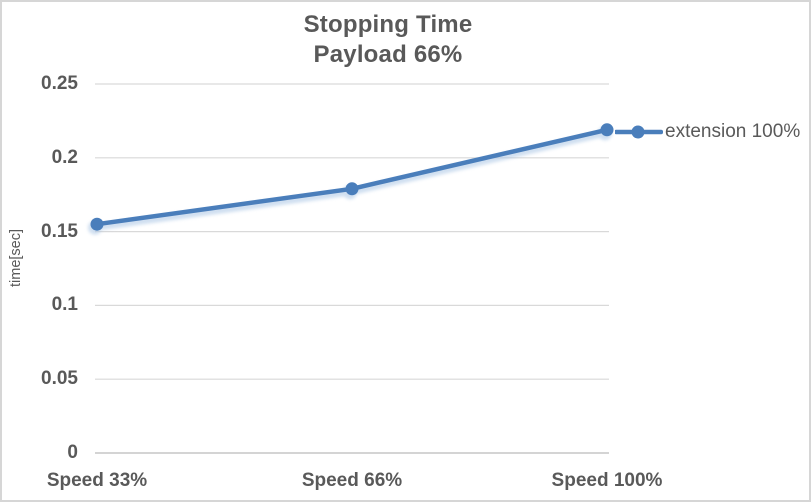  Describe the element at coordinates (388, 54) in the screenshot. I see `chart-subtitle: Payload 66%` at that location.